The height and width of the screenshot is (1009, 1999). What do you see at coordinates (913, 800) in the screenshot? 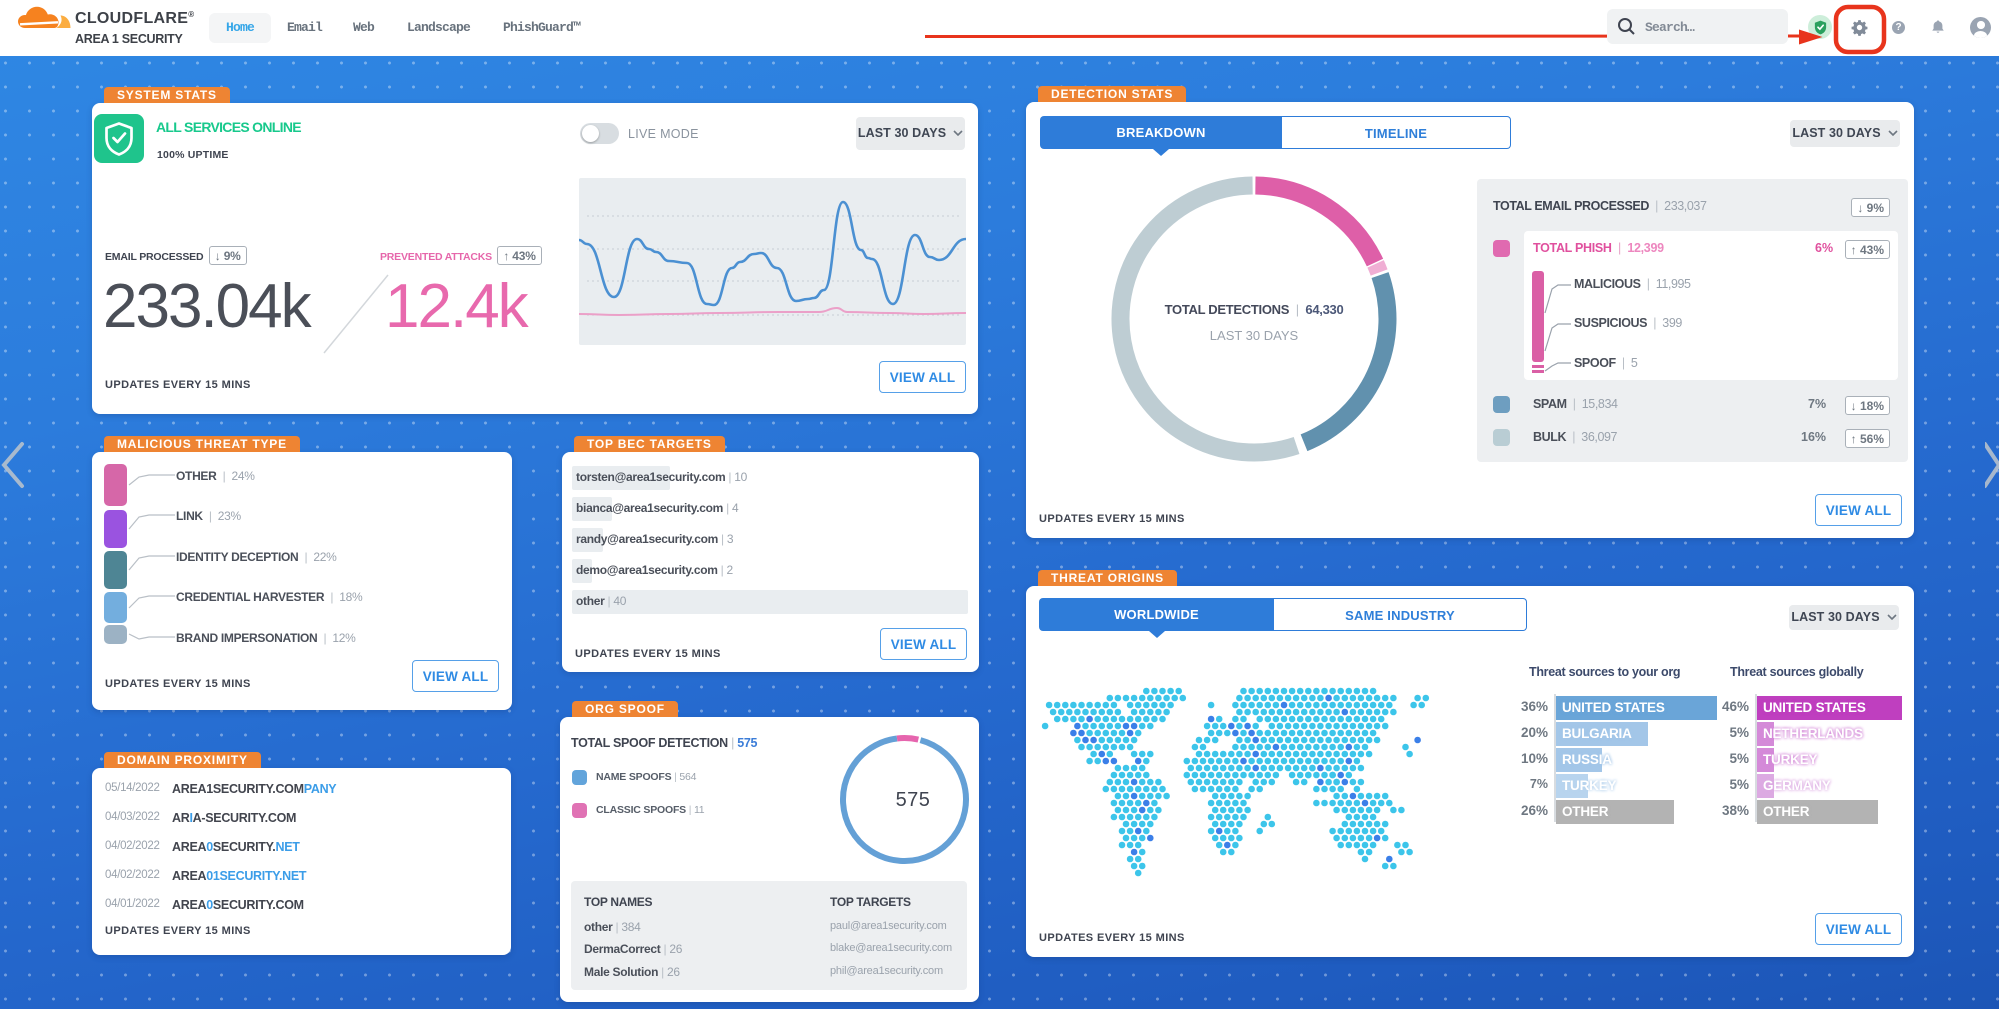
I see `svg-text: 575` at bounding box center [913, 800].